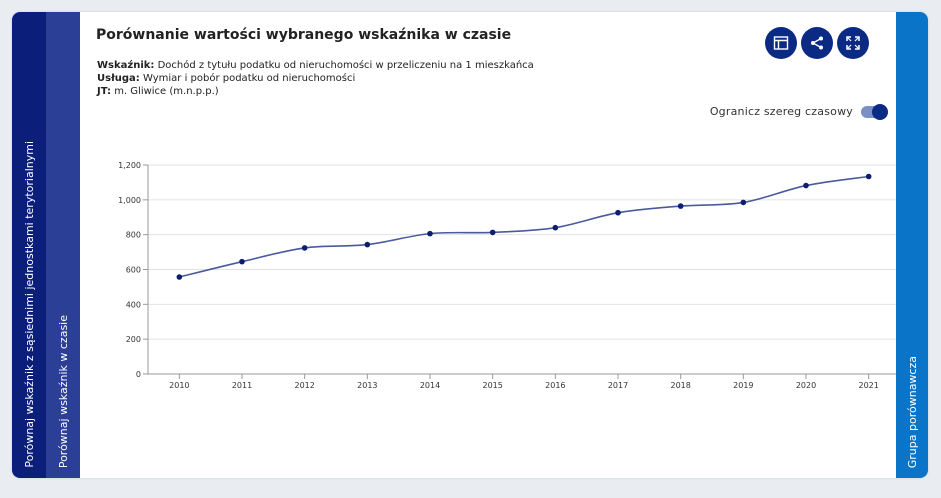 Image resolution: width=941 pixels, height=498 pixels. I want to click on x-tick-label: 2020, so click(806, 385).